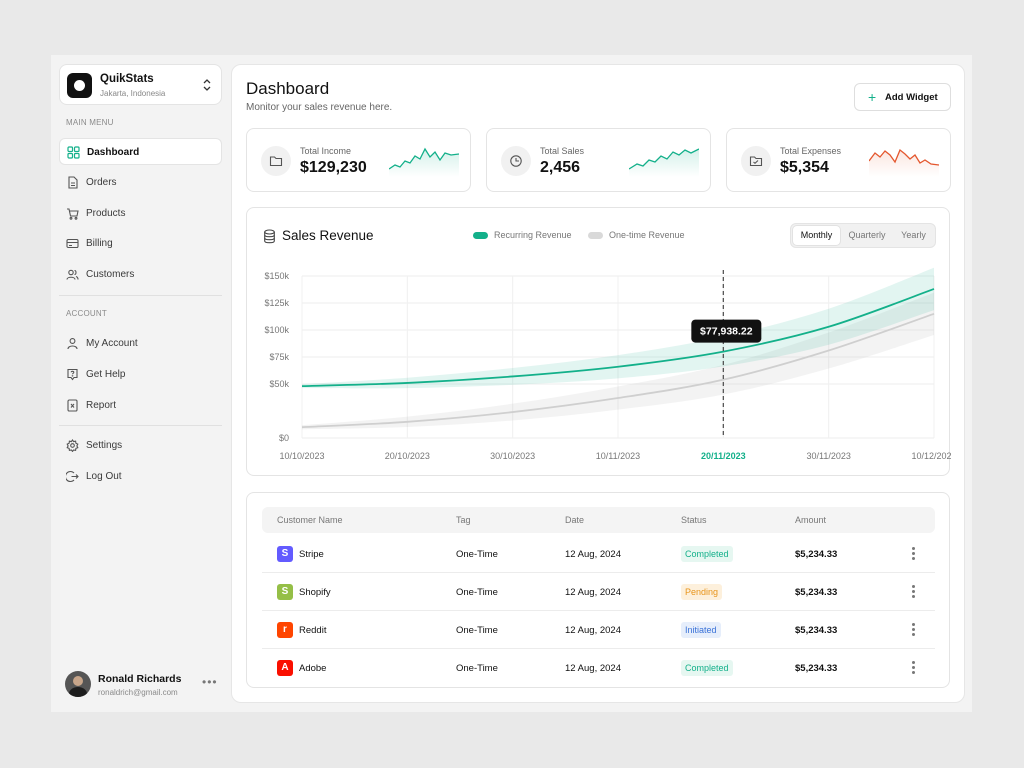 Image resolution: width=1024 pixels, height=768 pixels. Describe the element at coordinates (140, 679) in the screenshot. I see `user-name: Ronald Richards` at that location.